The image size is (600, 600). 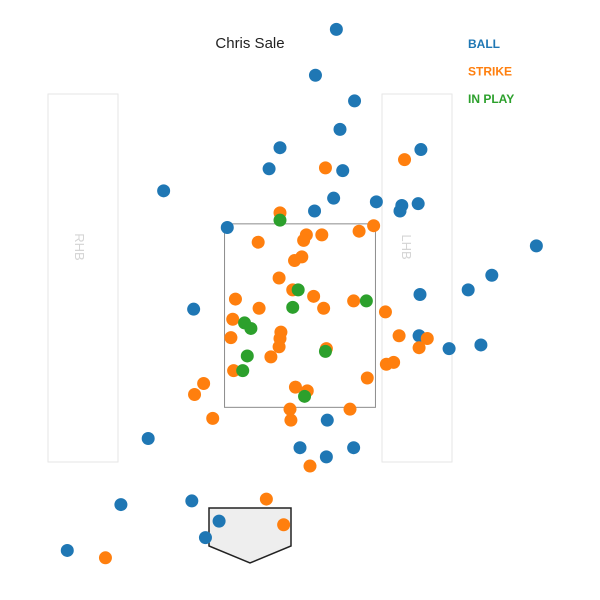 What do you see at coordinates (304, 308) in the screenshot?
I see `series-in-play` at bounding box center [304, 308].